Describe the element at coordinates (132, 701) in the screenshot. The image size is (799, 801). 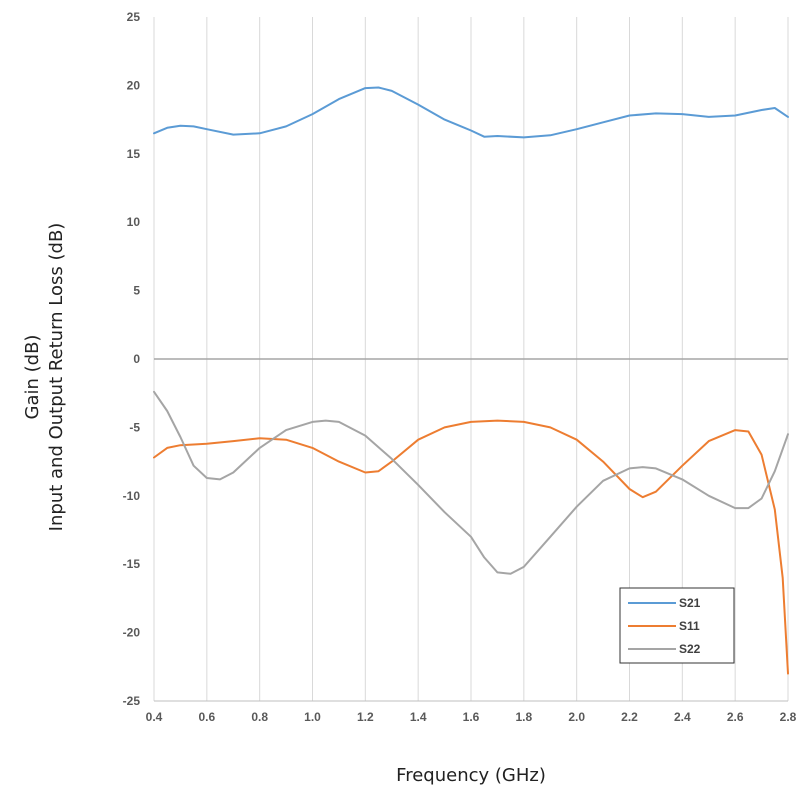
I see `y-tick-label: -25` at that location.